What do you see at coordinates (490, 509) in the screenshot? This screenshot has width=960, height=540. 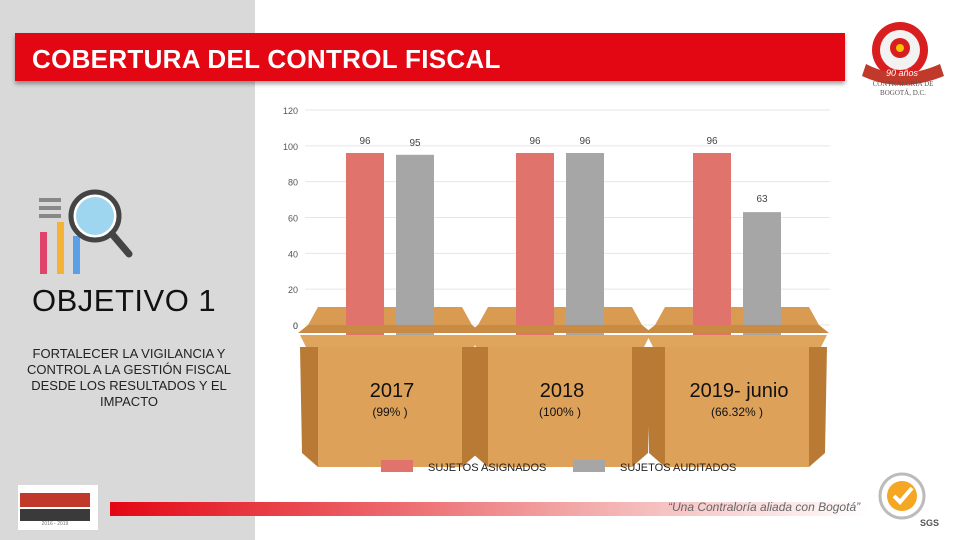 I see `footer-bar` at bounding box center [490, 509].